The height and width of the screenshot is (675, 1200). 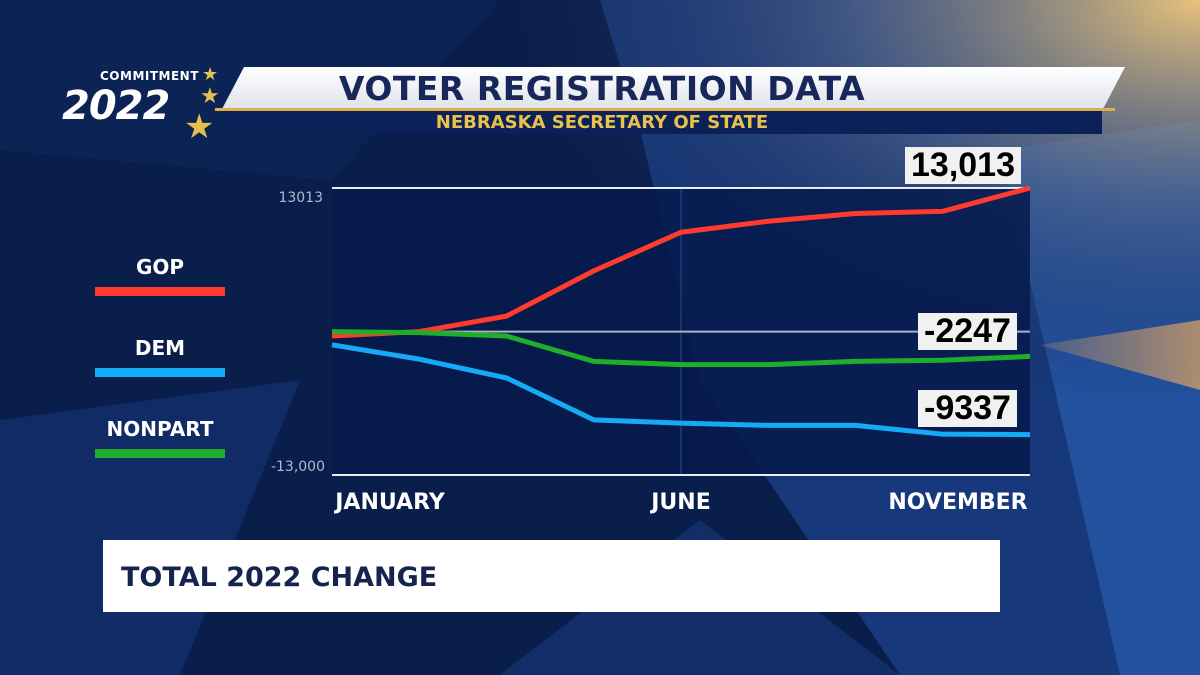 I want to click on x-tick-january: JANUARY, so click(x=390, y=502).